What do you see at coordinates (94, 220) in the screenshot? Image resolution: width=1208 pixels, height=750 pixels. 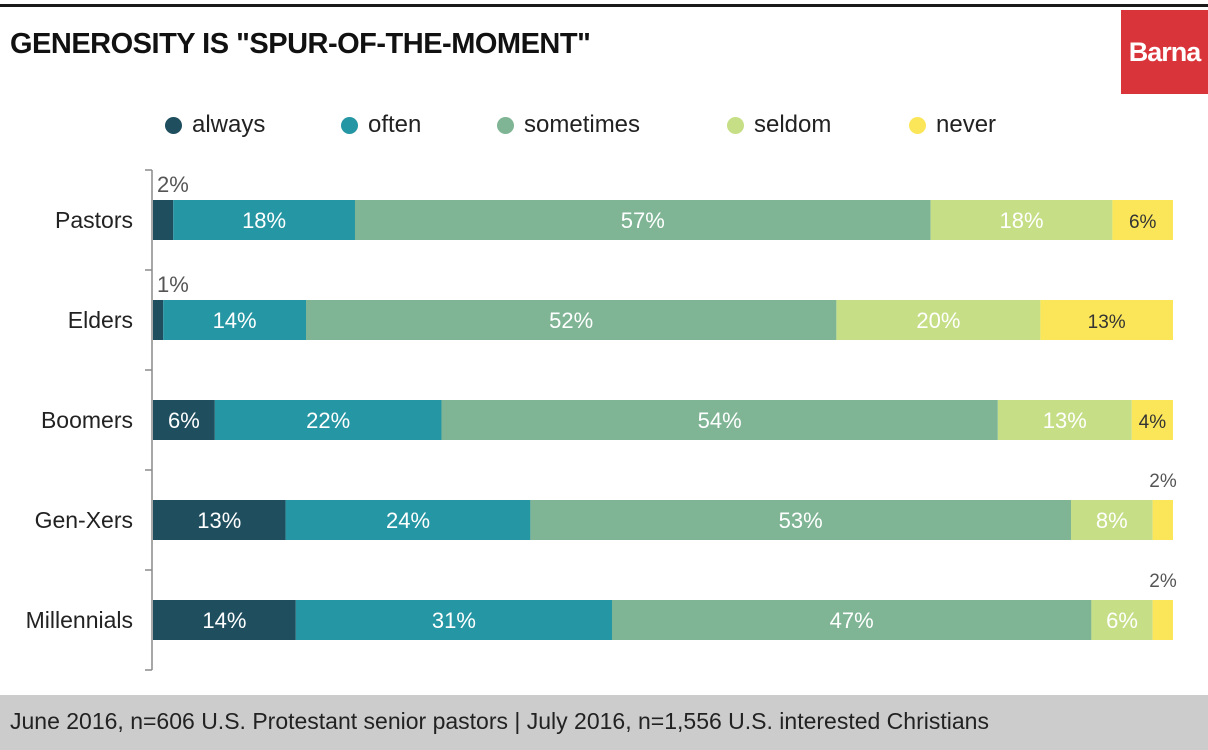 I see `category-label-pastors: Pastors` at bounding box center [94, 220].